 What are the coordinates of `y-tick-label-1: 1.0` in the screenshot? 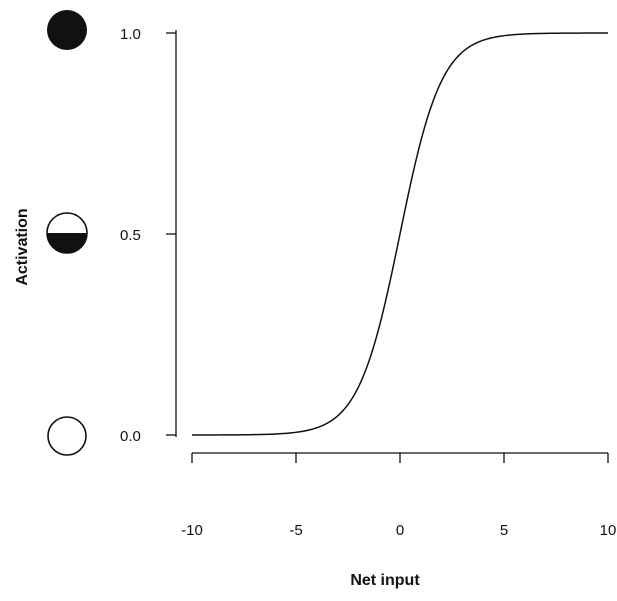 It's located at (130, 34).